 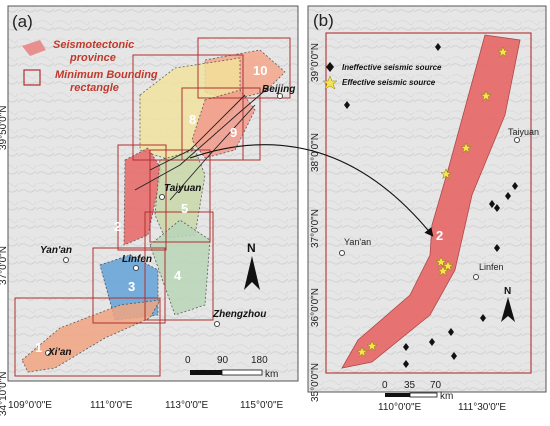 I want to click on panel-a-xtick-4: 115°0'0"E, so click(x=262, y=405).